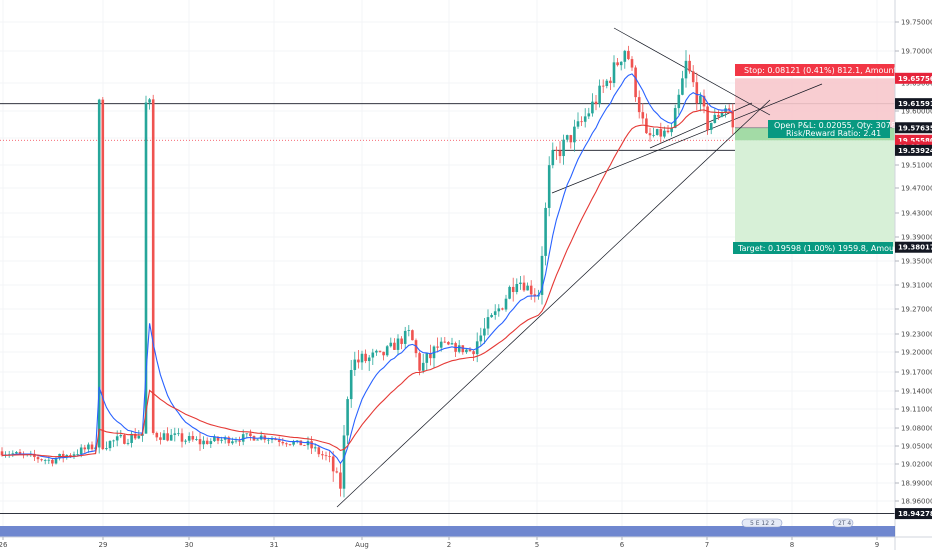 The height and width of the screenshot is (550, 932). Describe the element at coordinates (274, 545) in the screenshot. I see `time-tick-label: 31` at that location.